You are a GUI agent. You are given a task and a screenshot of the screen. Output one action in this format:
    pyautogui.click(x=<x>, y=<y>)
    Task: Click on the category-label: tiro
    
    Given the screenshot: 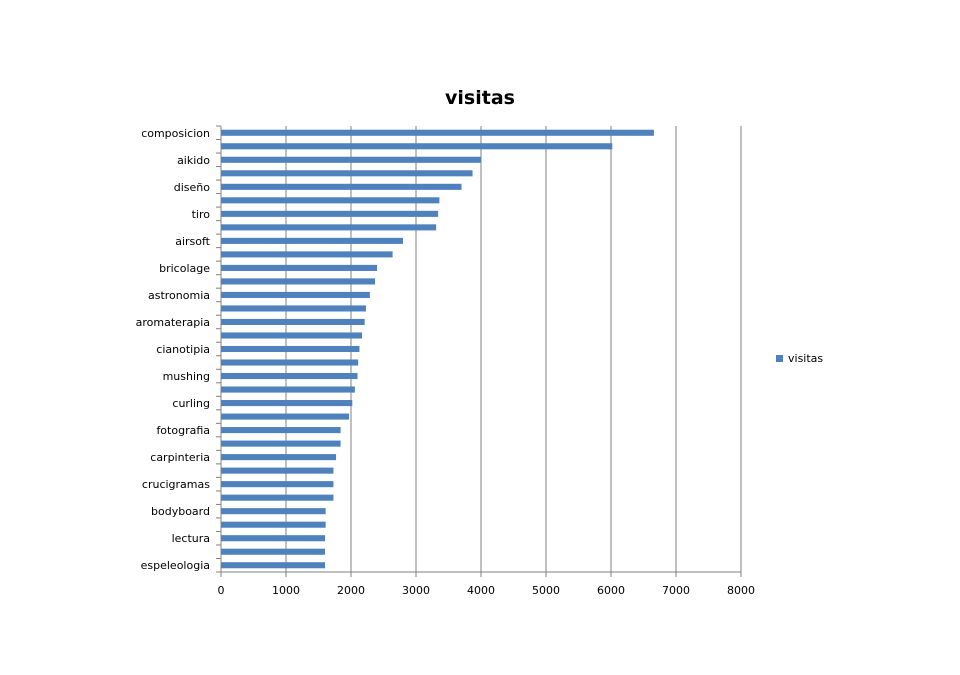 What is the action you would take?
    pyautogui.click(x=201, y=214)
    